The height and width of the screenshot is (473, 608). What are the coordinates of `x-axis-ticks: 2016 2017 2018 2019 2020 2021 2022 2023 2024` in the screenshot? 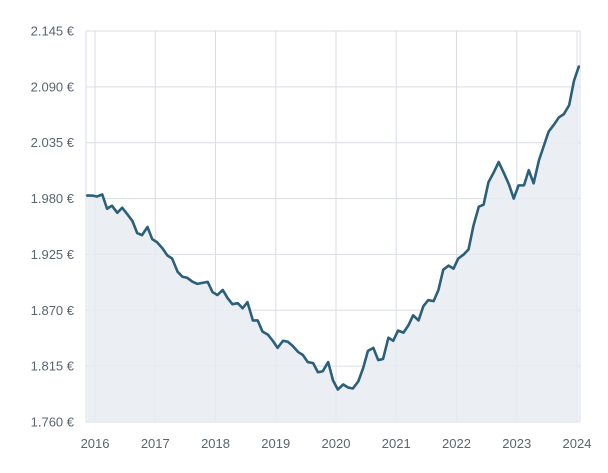 It's located at (336, 443).